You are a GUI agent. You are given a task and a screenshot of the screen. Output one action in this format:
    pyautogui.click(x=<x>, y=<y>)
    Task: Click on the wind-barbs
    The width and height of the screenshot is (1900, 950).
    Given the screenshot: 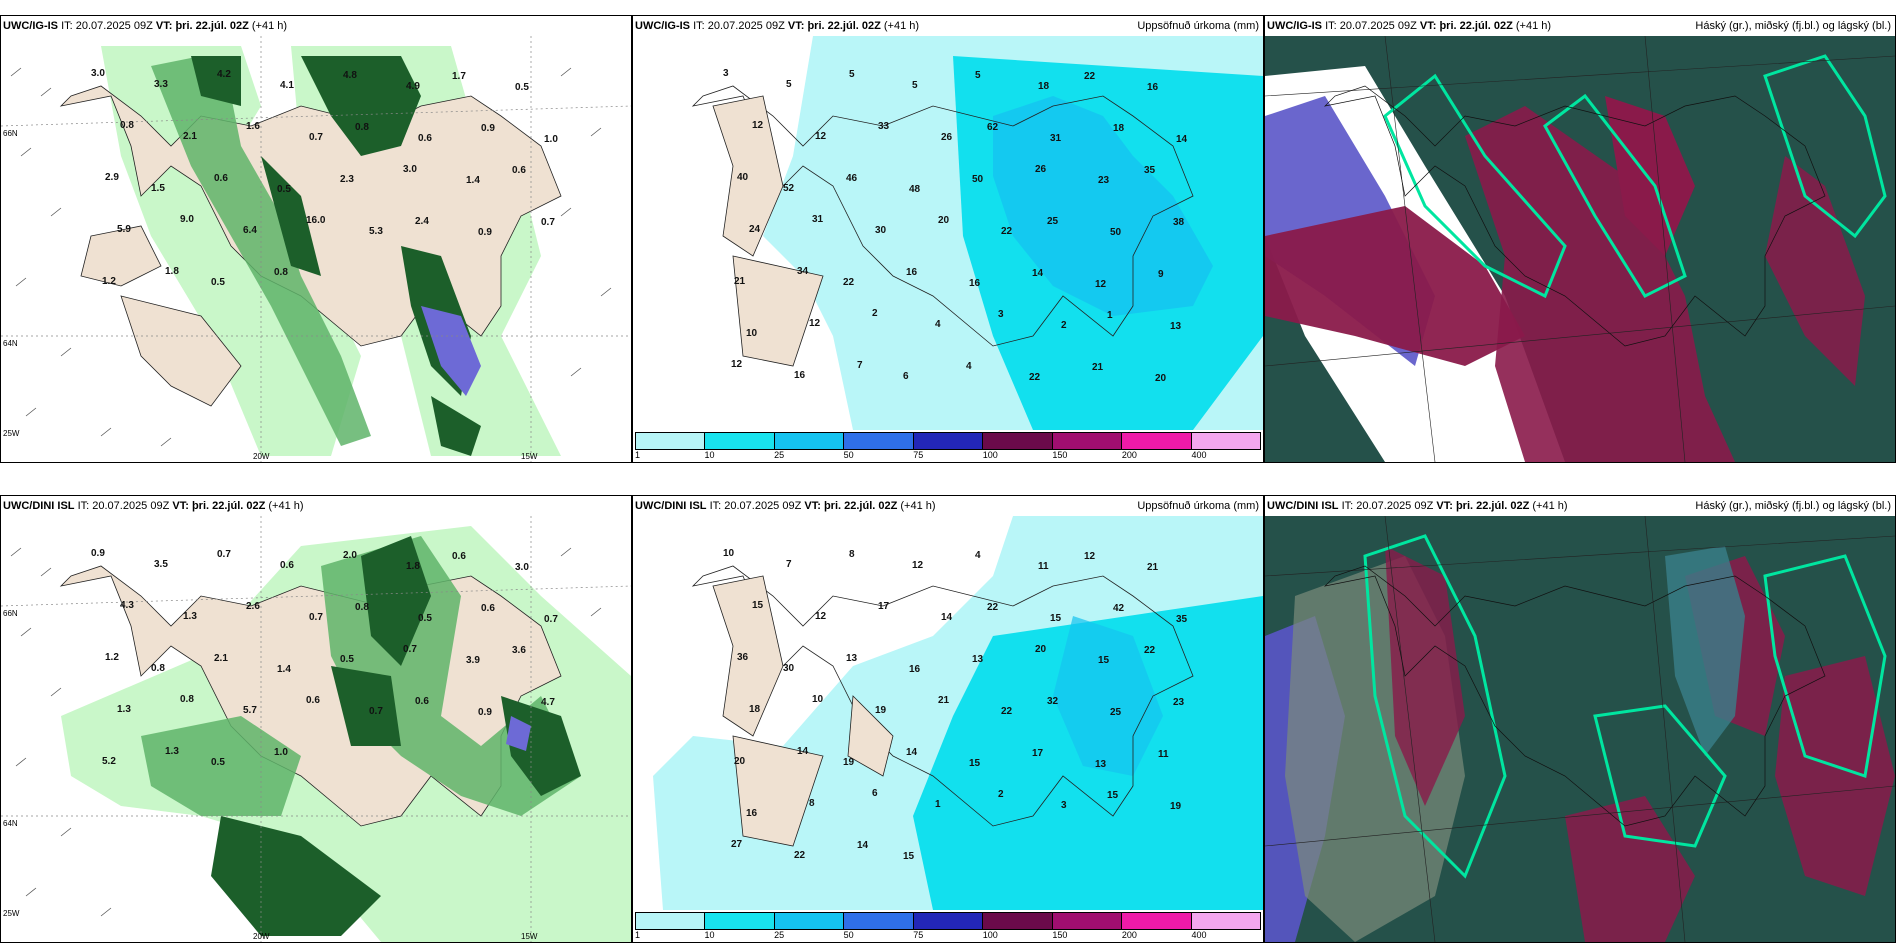 What is the action you would take?
    pyautogui.click(x=311, y=257)
    